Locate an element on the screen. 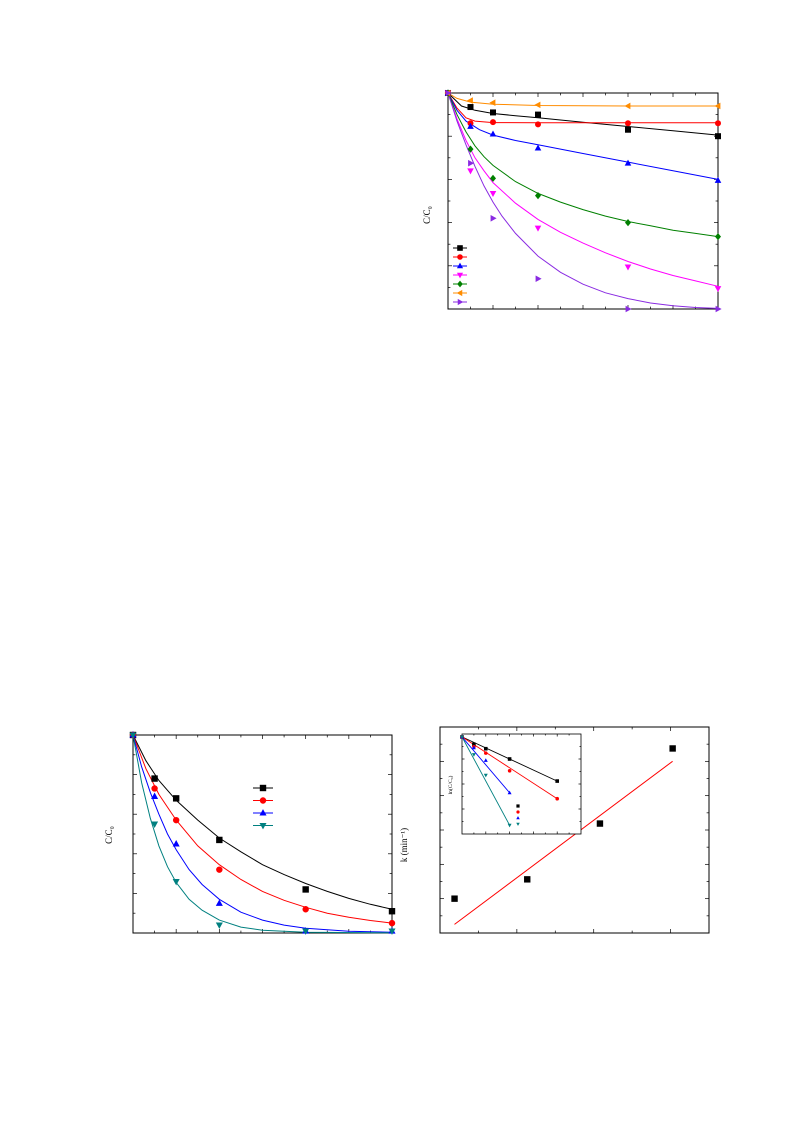 This screenshot has width=793, height=1123. plot-frame is located at coordinates (262, 834).